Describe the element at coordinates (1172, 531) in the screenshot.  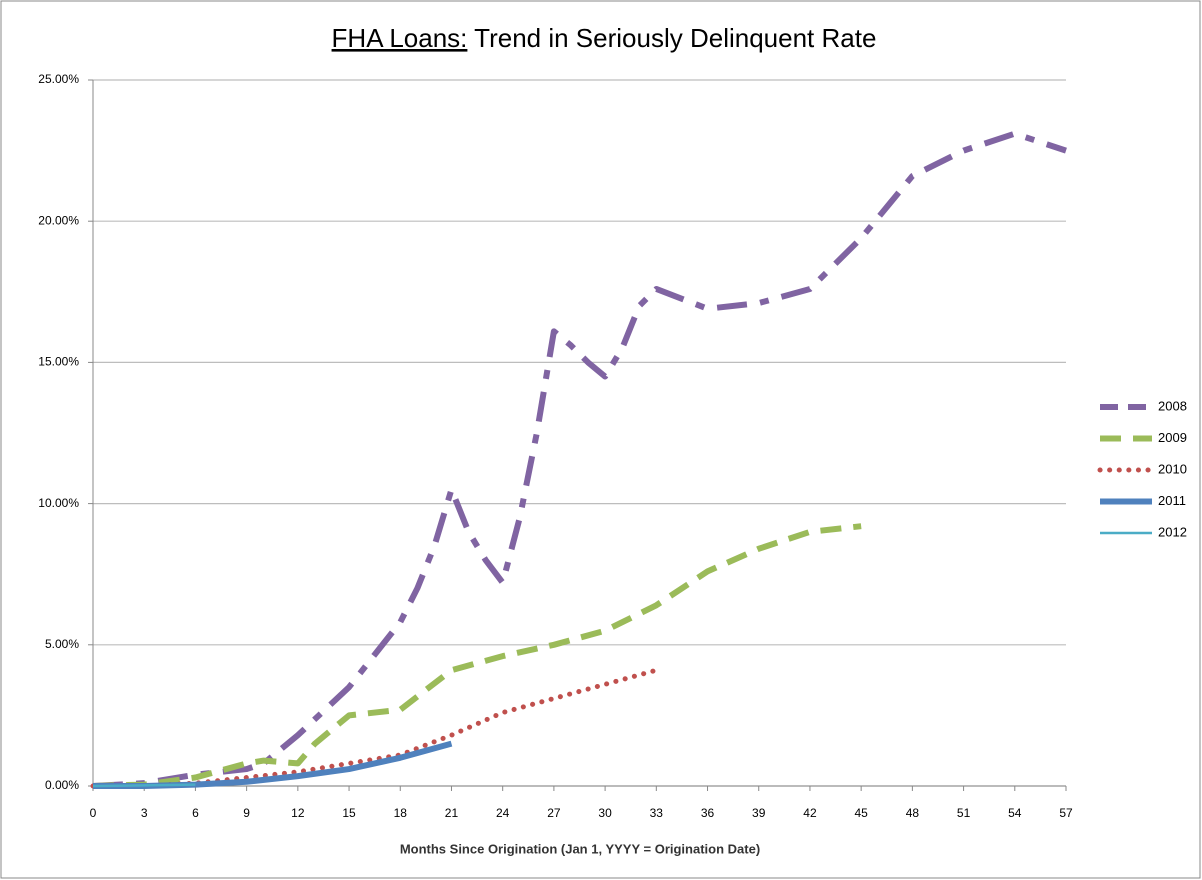
I see `legend-label: 2012` at that location.